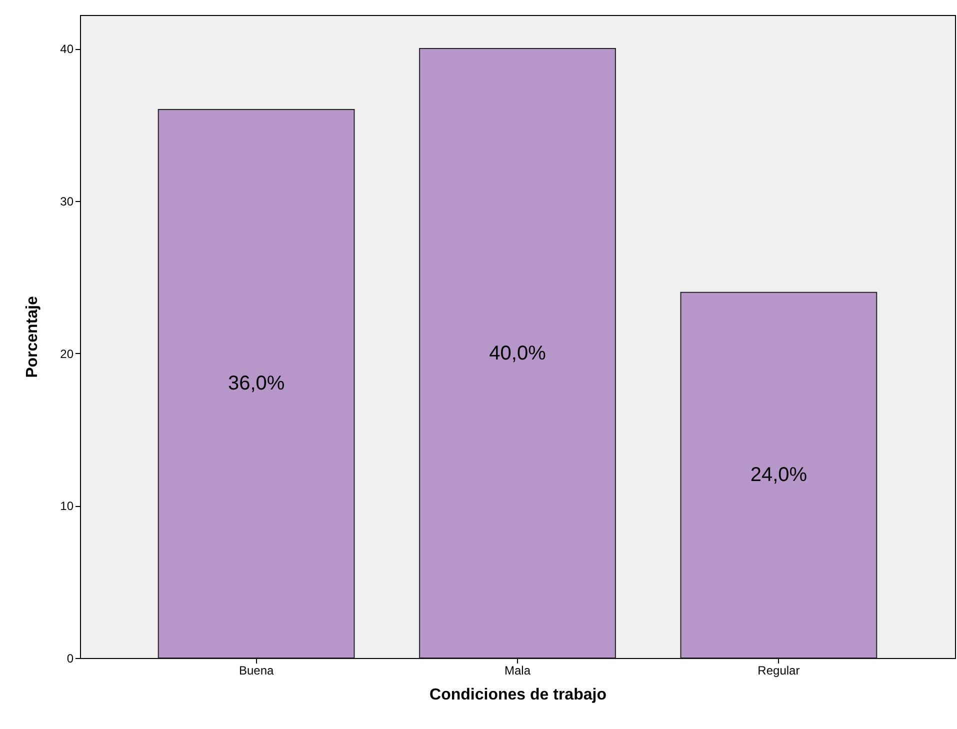 This screenshot has width=957, height=729. I want to click on y-tick-label: 0, so click(70, 659).